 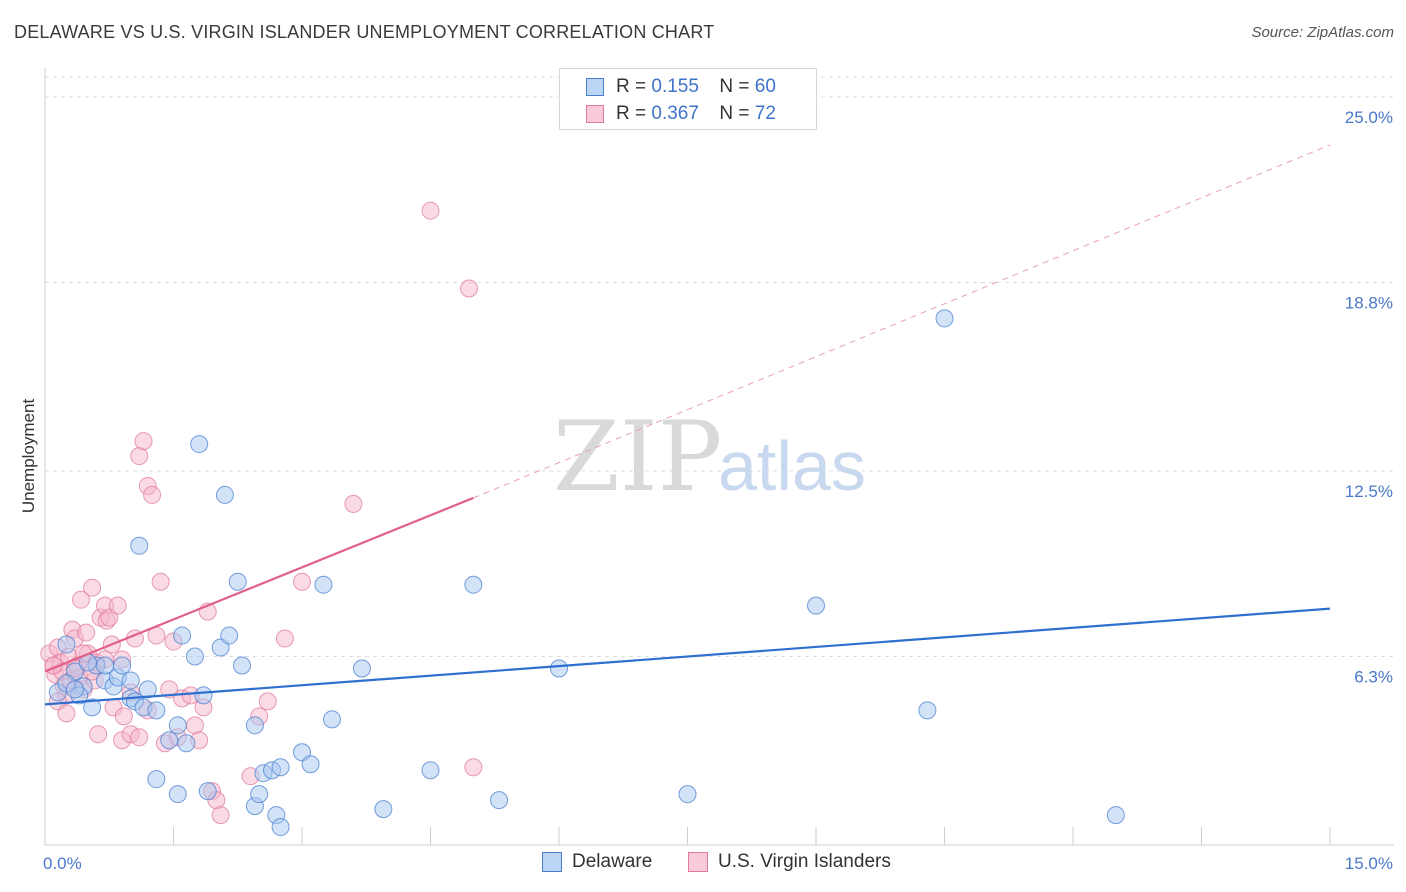 What do you see at coordinates (1369, 117) in the screenshot?
I see `y-tick-label: 25.0%` at bounding box center [1369, 117].